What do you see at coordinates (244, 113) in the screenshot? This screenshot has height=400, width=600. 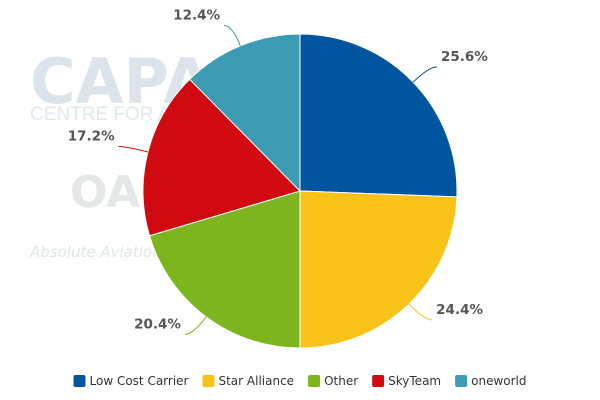 I see `pie-slice-oneworld` at bounding box center [244, 113].